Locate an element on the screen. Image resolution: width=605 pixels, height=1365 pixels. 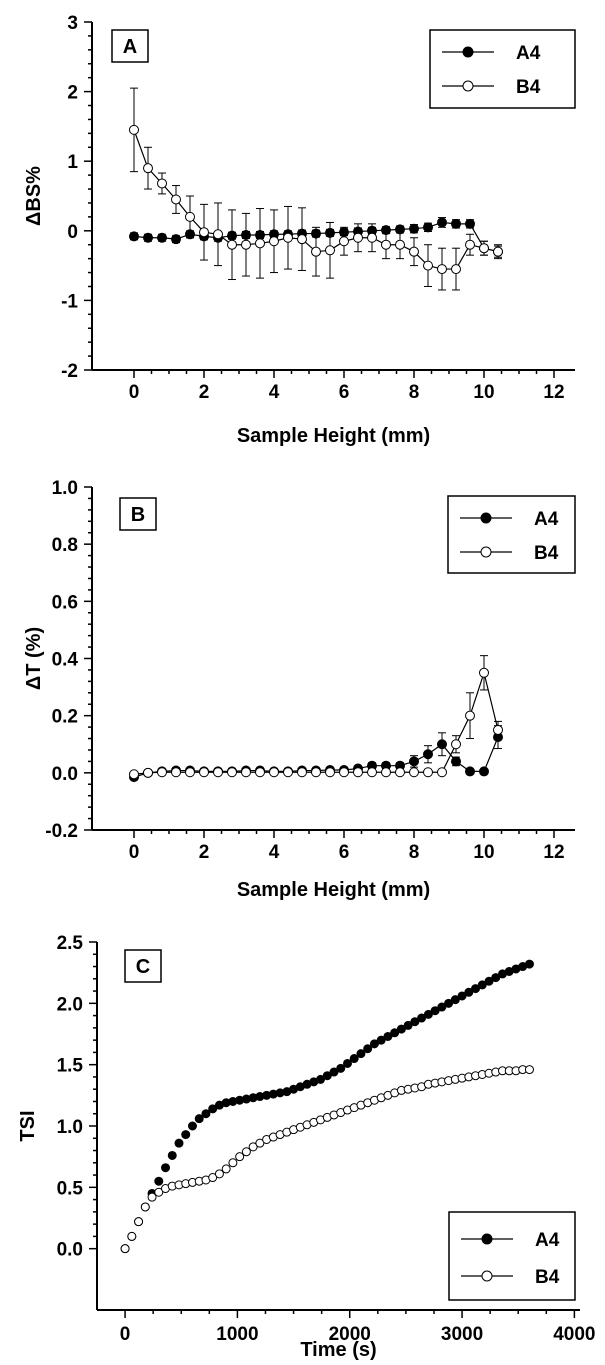
y-tick-label: 1 is located at coordinates (72, 162).